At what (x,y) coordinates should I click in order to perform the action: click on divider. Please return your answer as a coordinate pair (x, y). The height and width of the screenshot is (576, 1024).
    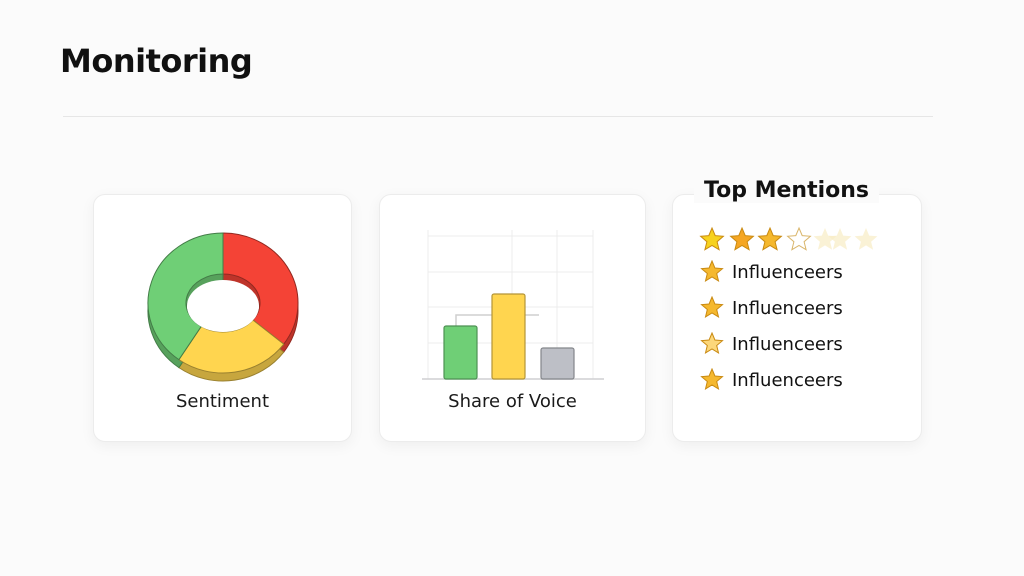
    Looking at the image, I should click on (498, 116).